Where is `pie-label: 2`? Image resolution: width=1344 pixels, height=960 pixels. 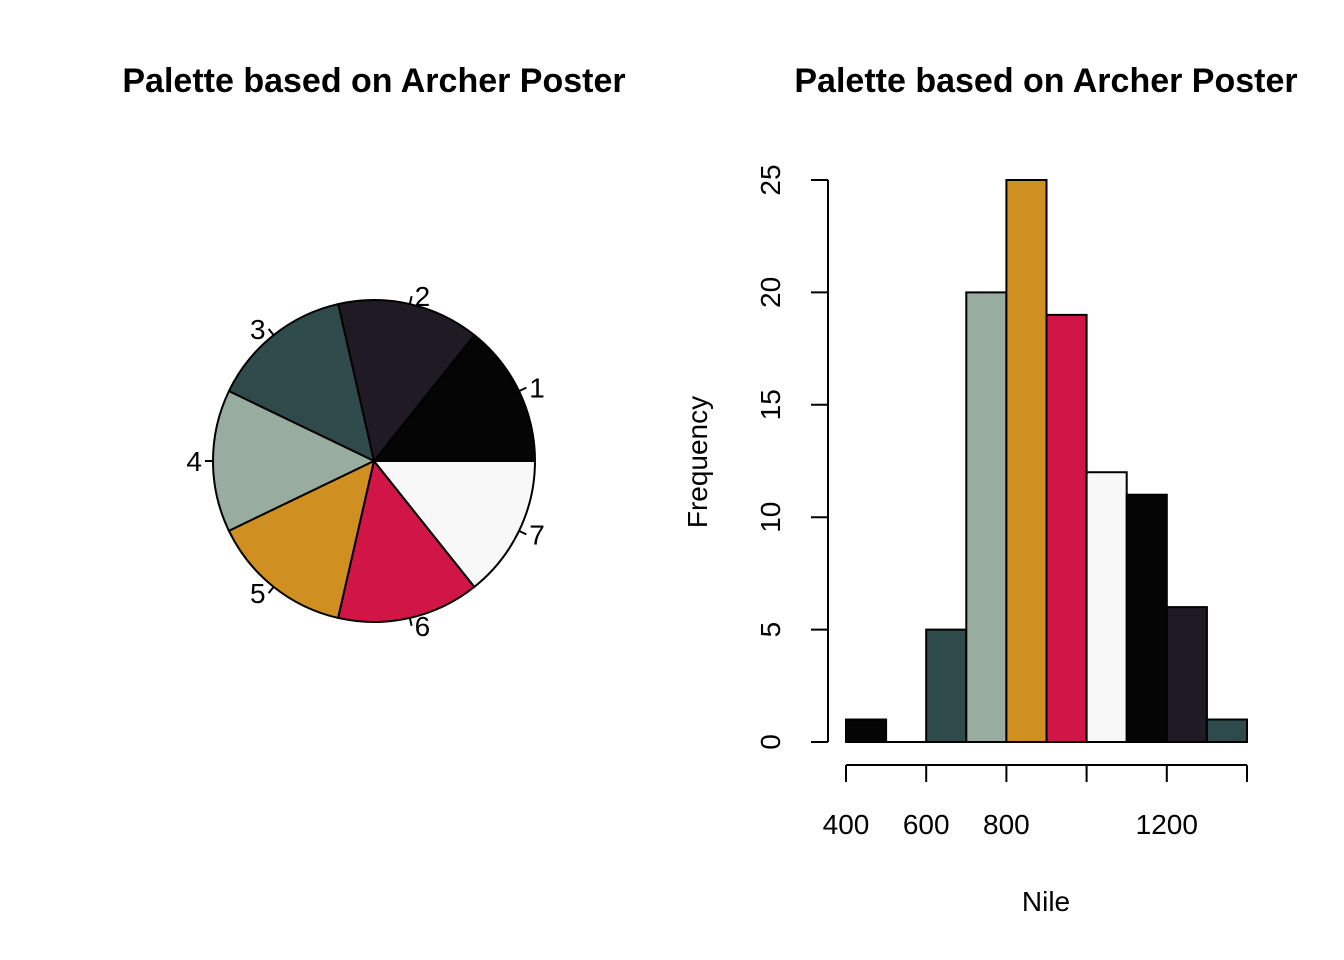 pie-label: 2 is located at coordinates (423, 296).